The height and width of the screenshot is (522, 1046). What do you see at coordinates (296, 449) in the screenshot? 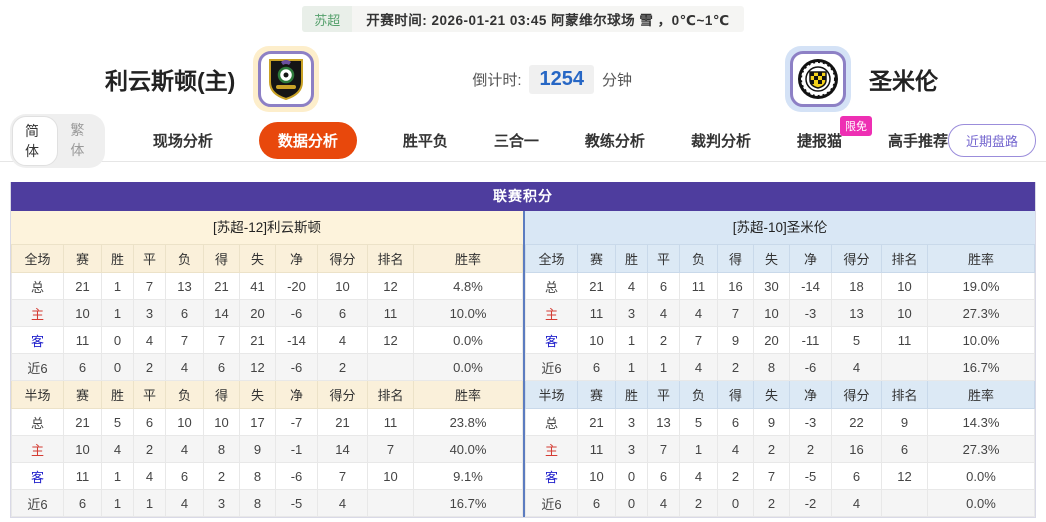
I see `stat-cell: -1` at bounding box center [296, 449].